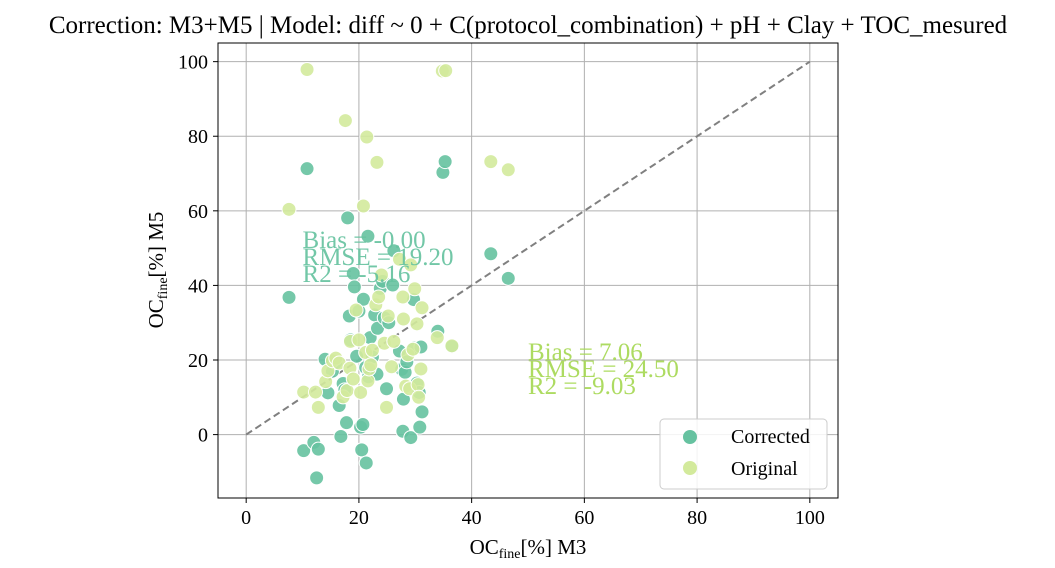 This screenshot has height=568, width=1055. I want to click on x-tick-label: 100, so click(810, 518).